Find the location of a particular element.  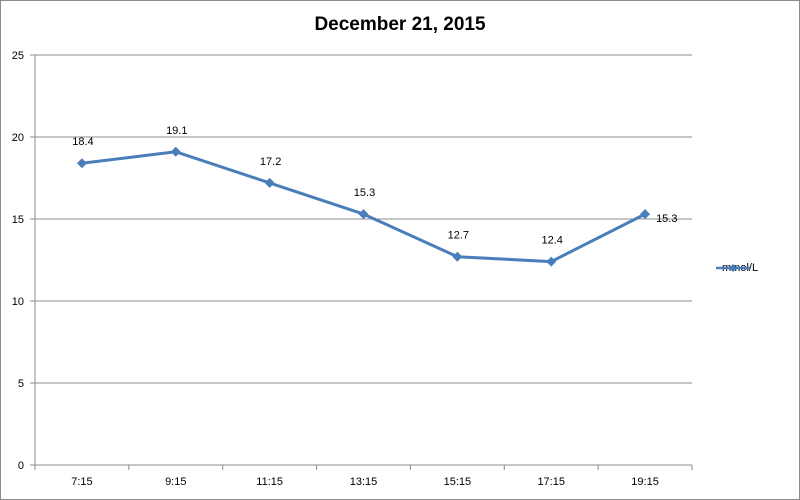

x-axis-ticks: 7:15 9:15 11:15 13:15 15:15 17:15 19:15 is located at coordinates (363, 476).